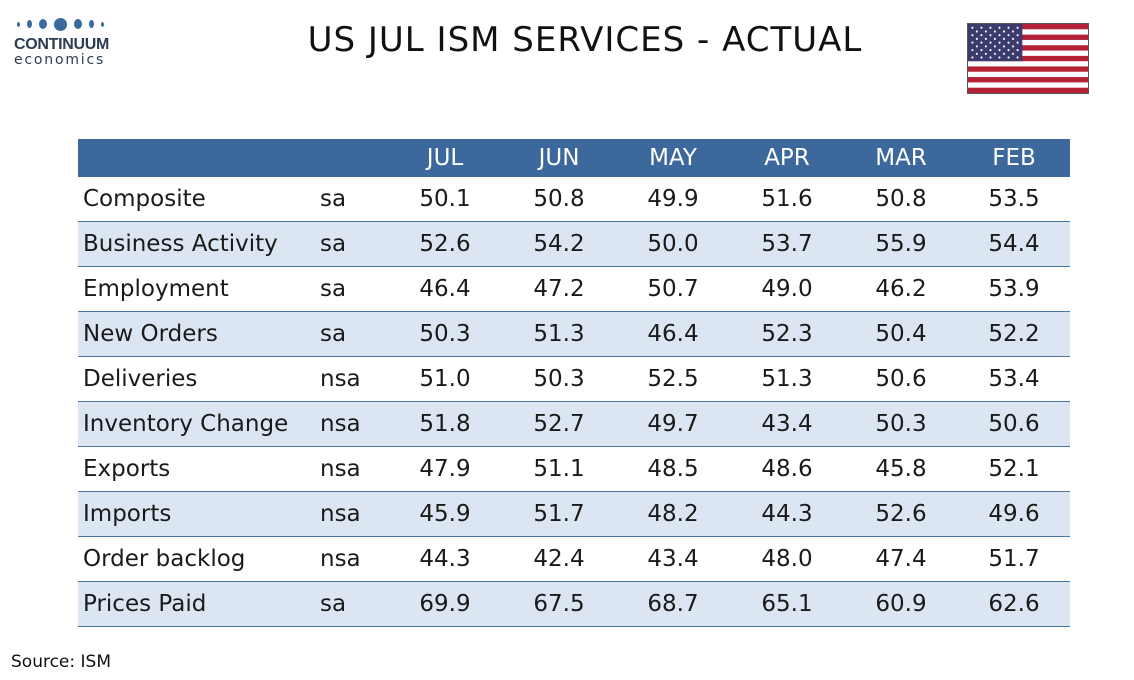 This screenshot has height=680, width=1134. What do you see at coordinates (673, 604) in the screenshot?
I see `value-cell-may: 68.7` at bounding box center [673, 604].